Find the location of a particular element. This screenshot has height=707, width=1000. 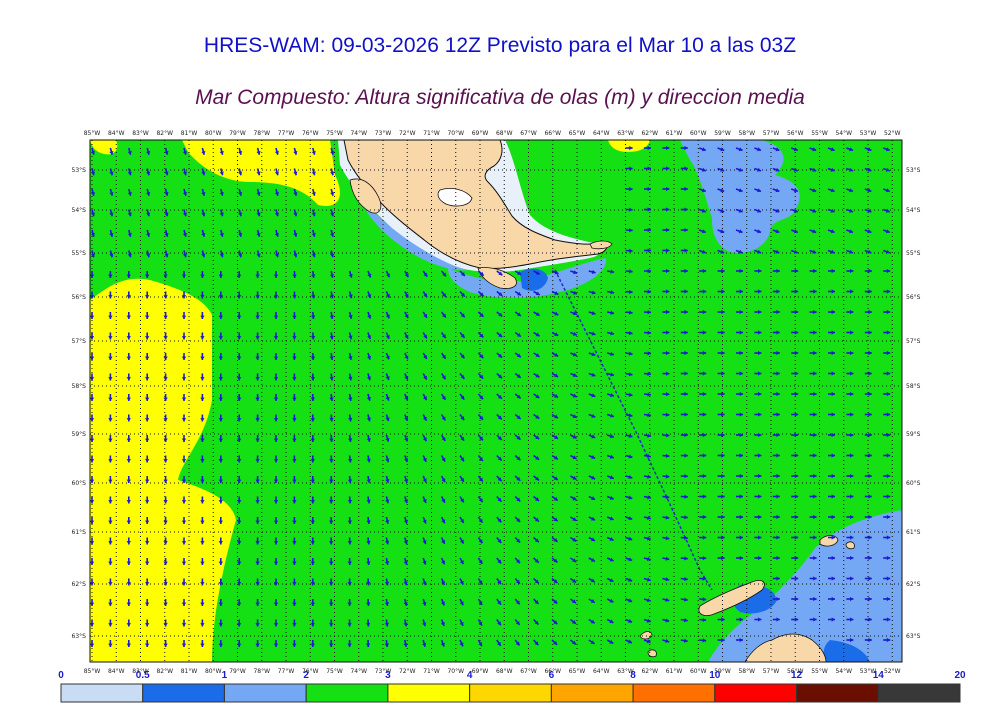

land-patagonia-lake is located at coordinates (455, 197).